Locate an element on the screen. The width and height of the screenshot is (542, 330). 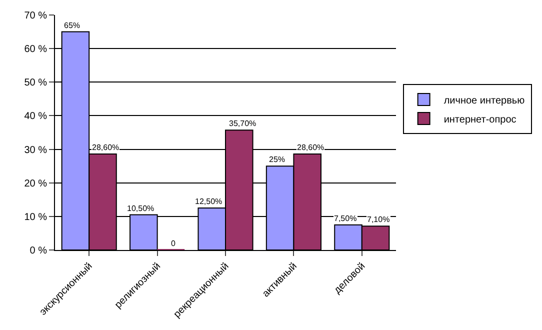
data-label: 10,50% is located at coordinates (140, 208).